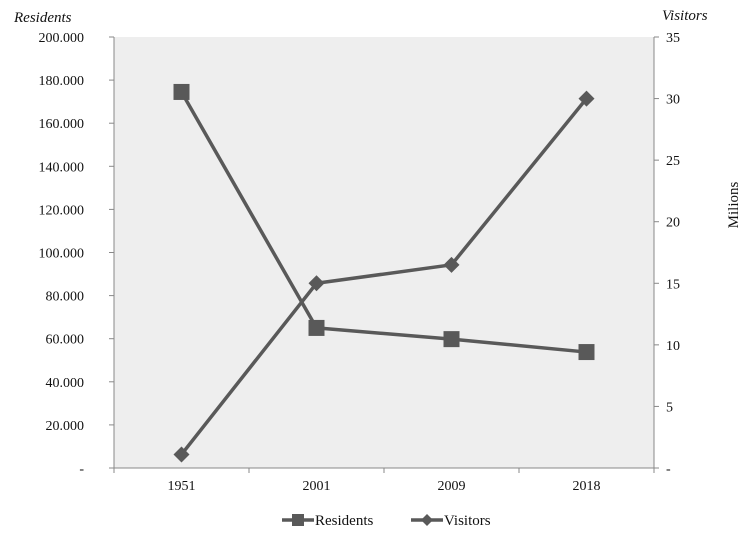 The height and width of the screenshot is (539, 752). Describe the element at coordinates (182, 486) in the screenshot. I see `x-tick-label: 1951` at that location.